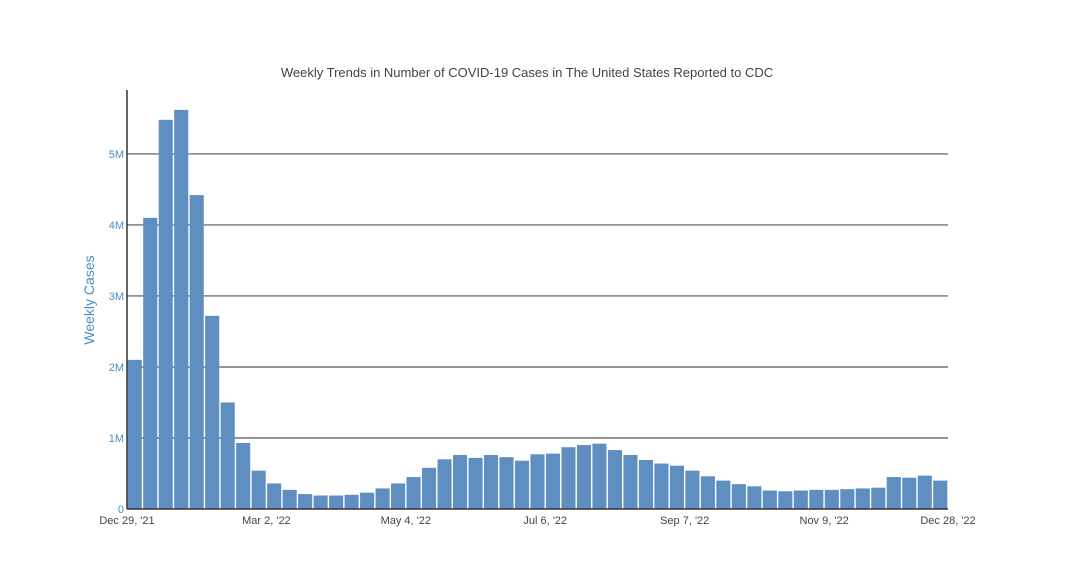 Image resolution: width=1080 pixels, height=577 pixels. Describe the element at coordinates (947, 521) in the screenshot. I see `x-tick-label: Dec 28, '22` at that location.